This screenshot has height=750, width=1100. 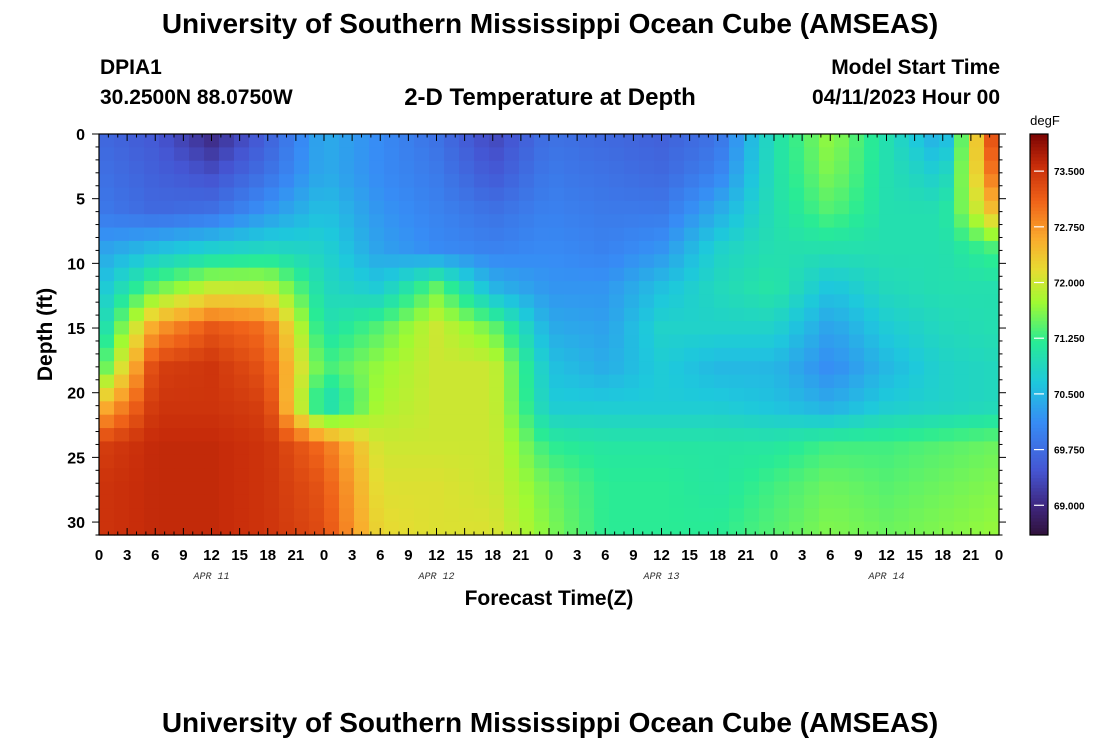 I want to click on x-tick-label: 21, so click(x=746, y=555).